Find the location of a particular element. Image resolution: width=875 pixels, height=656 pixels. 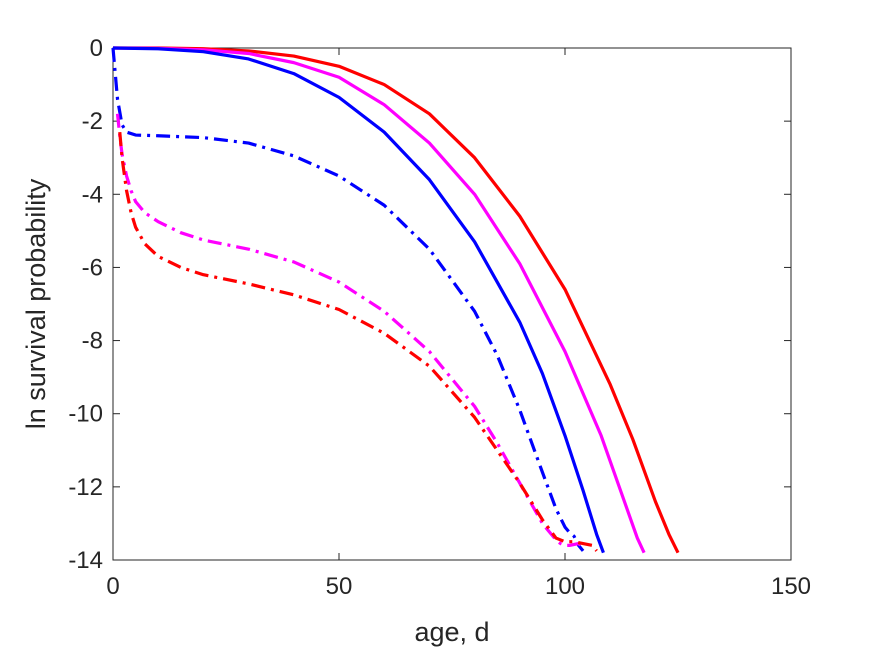

x-tick-label: 50 is located at coordinates (339, 586).